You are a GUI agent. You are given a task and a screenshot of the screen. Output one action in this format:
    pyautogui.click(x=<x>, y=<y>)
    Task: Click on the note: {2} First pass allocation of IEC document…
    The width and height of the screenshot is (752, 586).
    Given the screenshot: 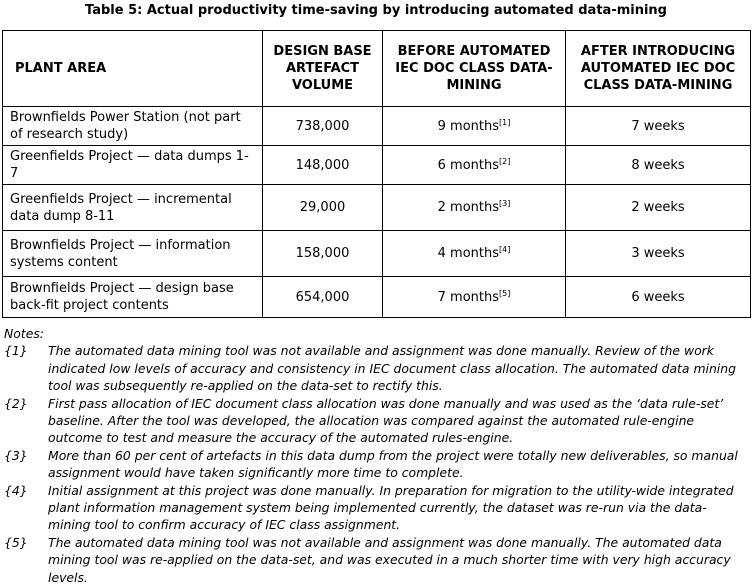 What is the action you would take?
    pyautogui.click(x=376, y=421)
    